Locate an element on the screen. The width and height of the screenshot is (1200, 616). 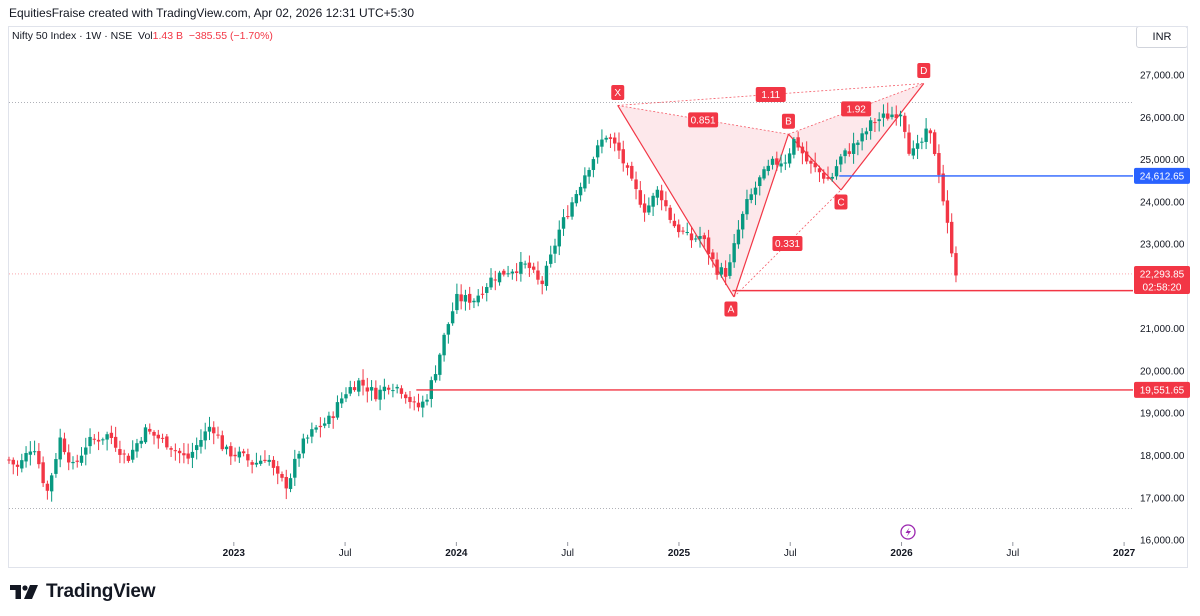
point-label-X: X is located at coordinates (617, 93).